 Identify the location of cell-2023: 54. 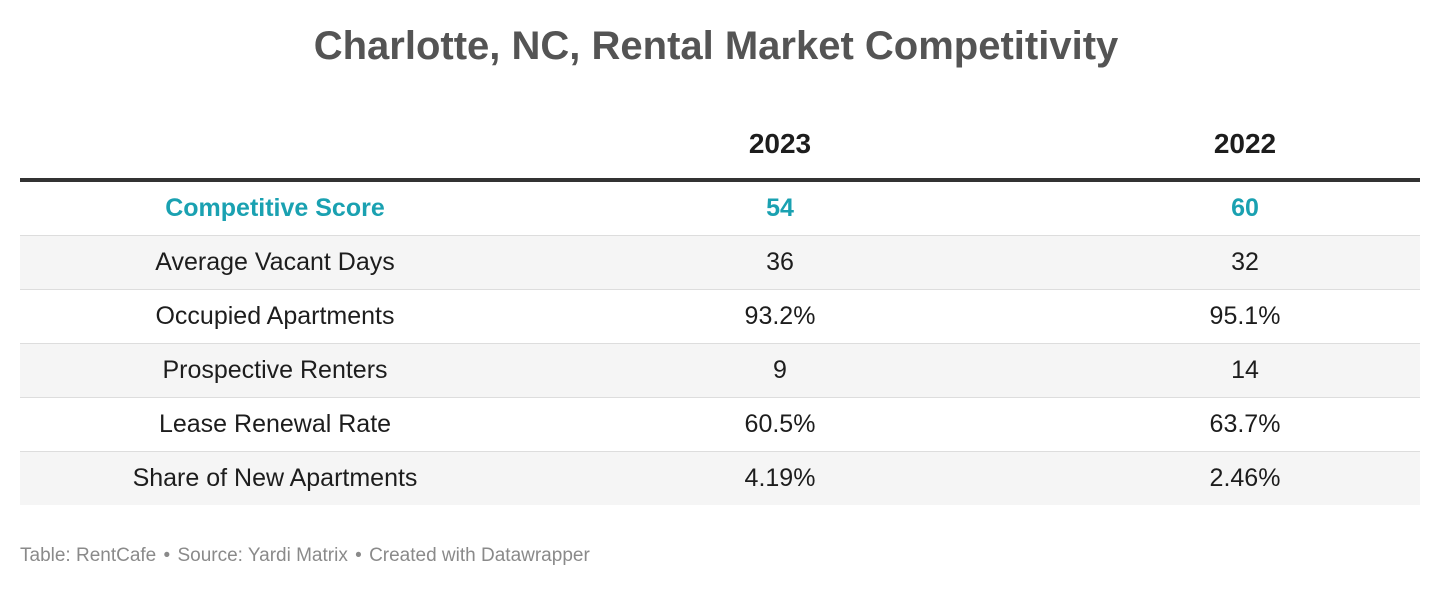
(780, 208).